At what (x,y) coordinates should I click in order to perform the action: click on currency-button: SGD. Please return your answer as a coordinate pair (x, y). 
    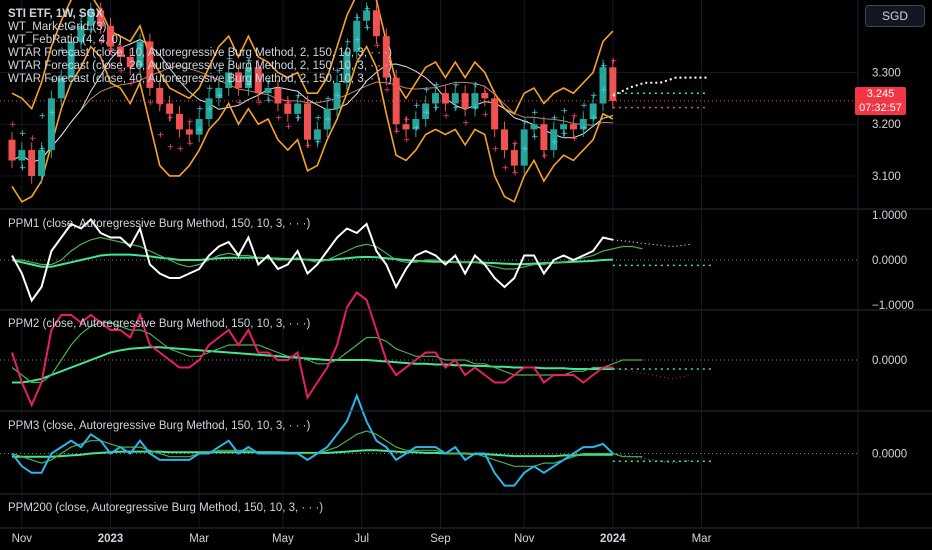
    Looking at the image, I should click on (895, 16).